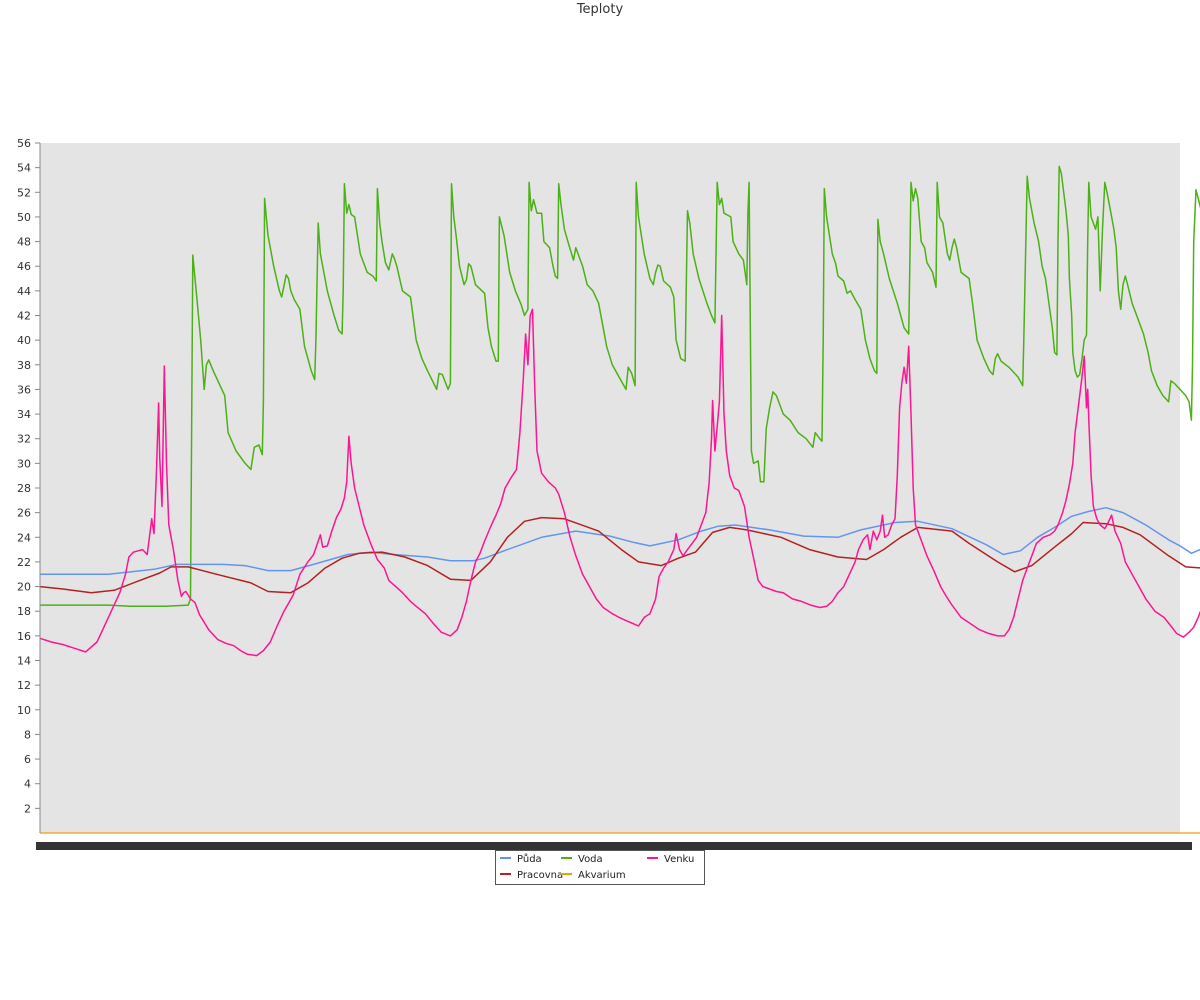  I want to click on y-tick-label: 36, so click(24, 389).